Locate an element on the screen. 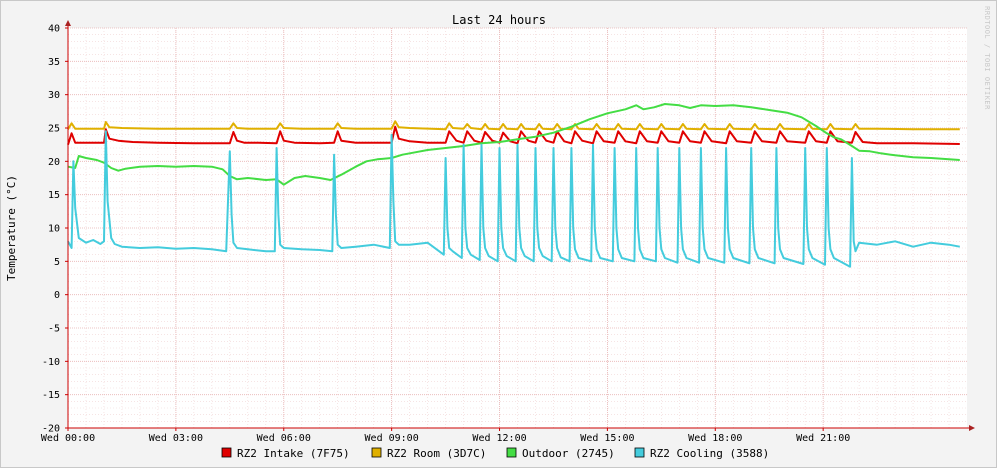 The image size is (997, 468). legend-label-4: RZ2 Cooling (3588) is located at coordinates (709, 453).